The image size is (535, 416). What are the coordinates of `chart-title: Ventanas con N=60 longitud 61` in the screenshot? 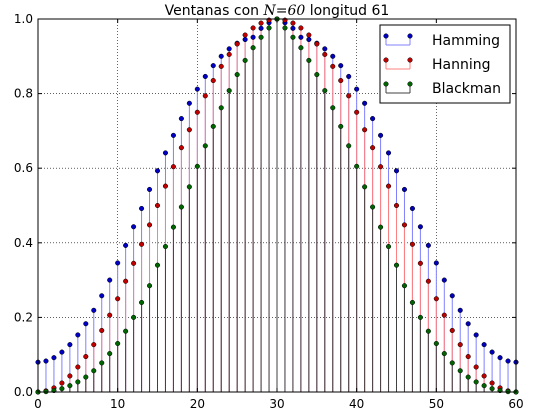 It's located at (277, 11).